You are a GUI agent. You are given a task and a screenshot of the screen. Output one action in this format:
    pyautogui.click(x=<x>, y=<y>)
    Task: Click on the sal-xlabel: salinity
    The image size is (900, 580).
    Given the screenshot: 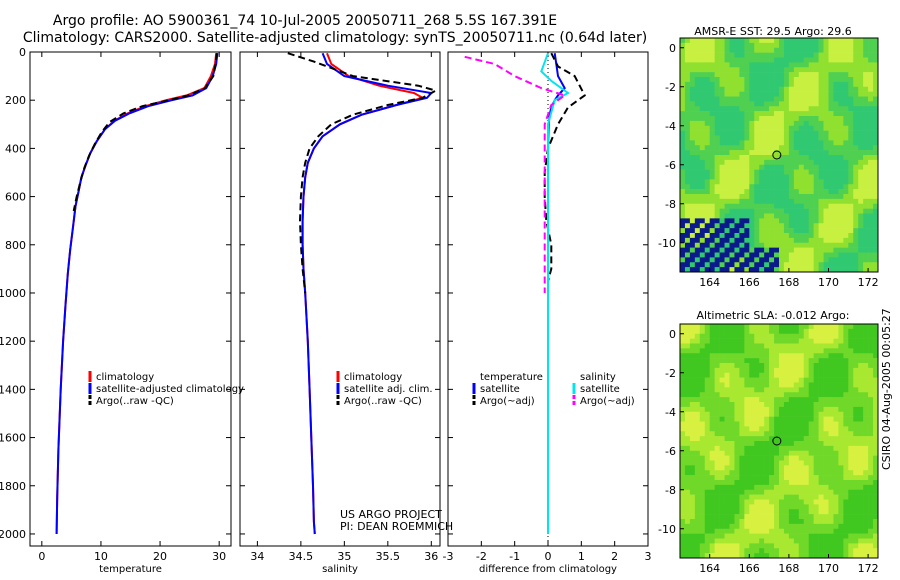 What is the action you would take?
    pyautogui.click(x=340, y=569)
    